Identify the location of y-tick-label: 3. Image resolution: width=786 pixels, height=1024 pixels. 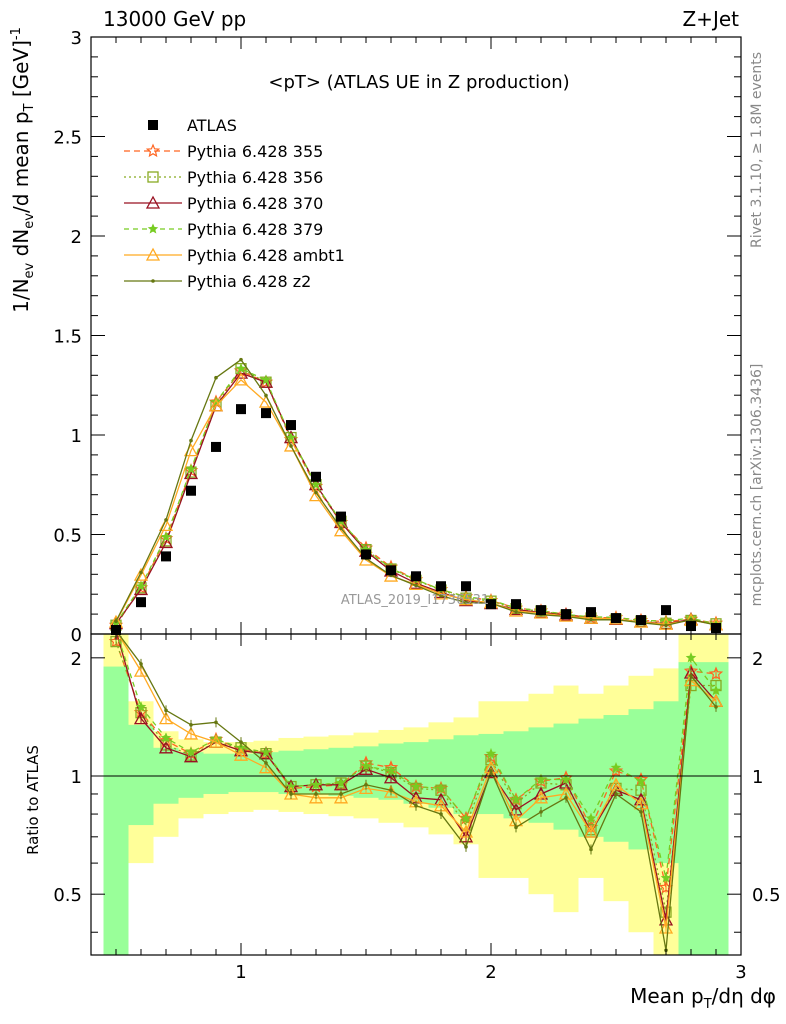
(76, 38).